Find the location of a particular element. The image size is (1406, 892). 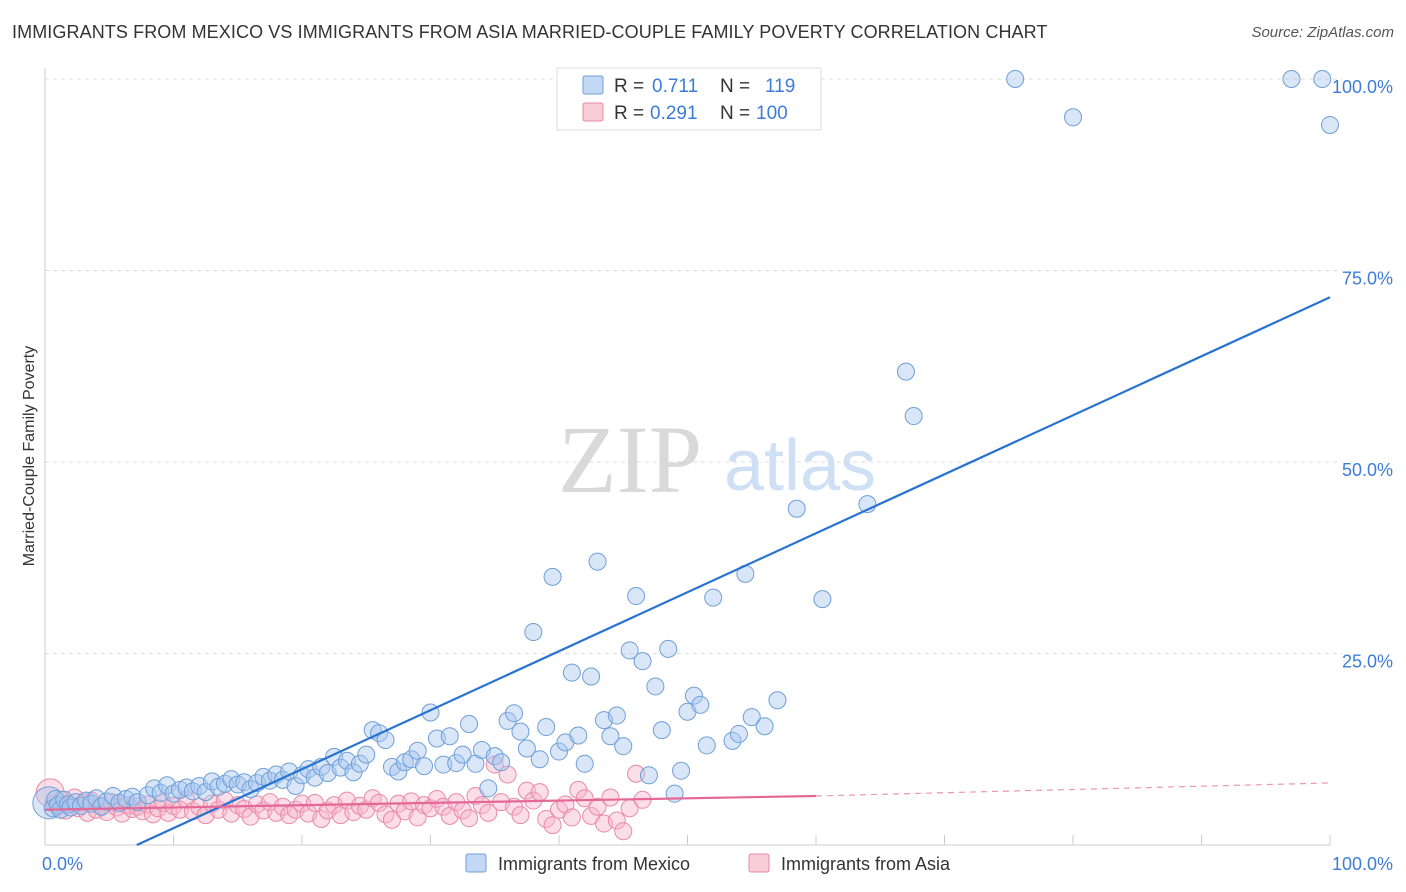

series-legend-label-asia: Immigrants from Asia is located at coordinates (866, 864).